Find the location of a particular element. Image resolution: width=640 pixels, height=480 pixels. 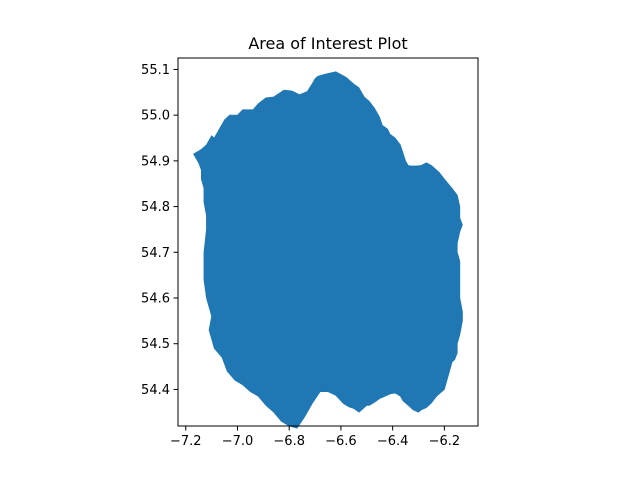

x-tick-label: −6.8 is located at coordinates (289, 441).